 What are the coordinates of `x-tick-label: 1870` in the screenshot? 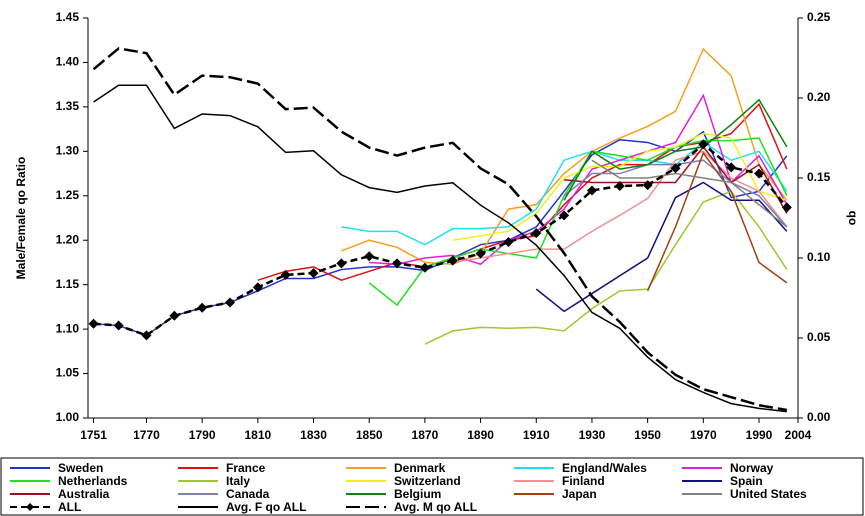 It's located at (425, 435).